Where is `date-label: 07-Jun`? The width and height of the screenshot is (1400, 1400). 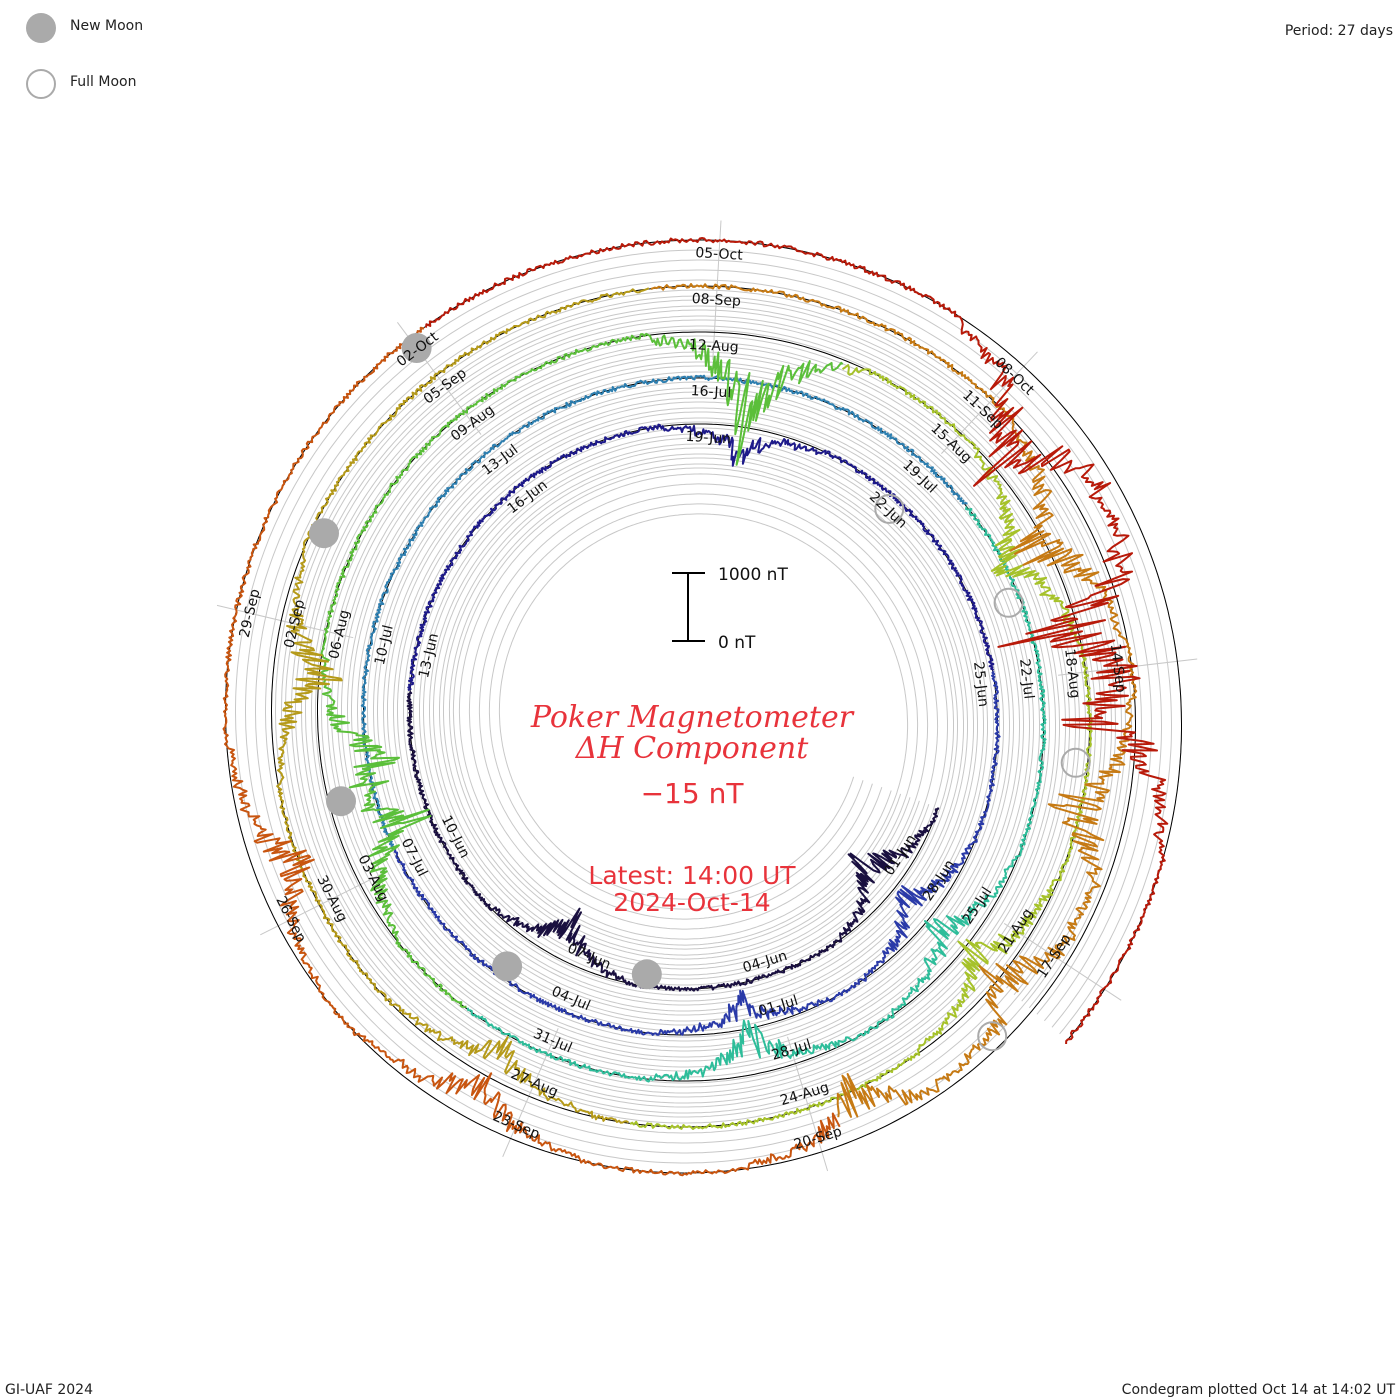 date-label: 07-Jun is located at coordinates (589, 956).